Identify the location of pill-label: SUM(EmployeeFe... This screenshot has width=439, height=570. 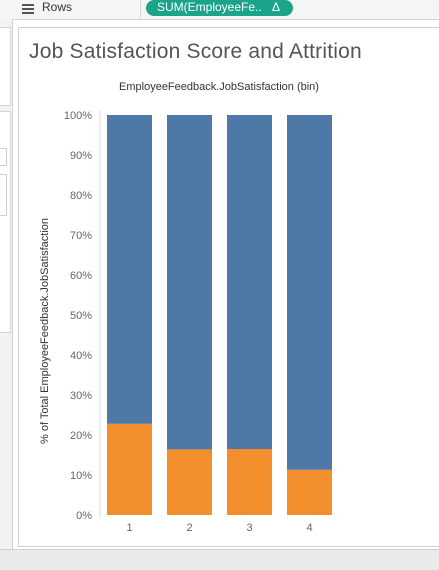
(209, 7).